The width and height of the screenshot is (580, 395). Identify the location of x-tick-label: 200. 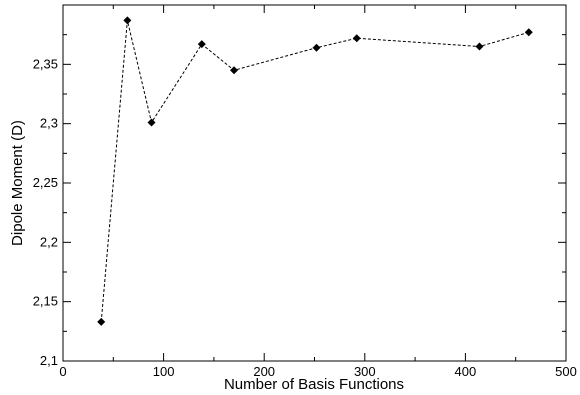
(264, 371).